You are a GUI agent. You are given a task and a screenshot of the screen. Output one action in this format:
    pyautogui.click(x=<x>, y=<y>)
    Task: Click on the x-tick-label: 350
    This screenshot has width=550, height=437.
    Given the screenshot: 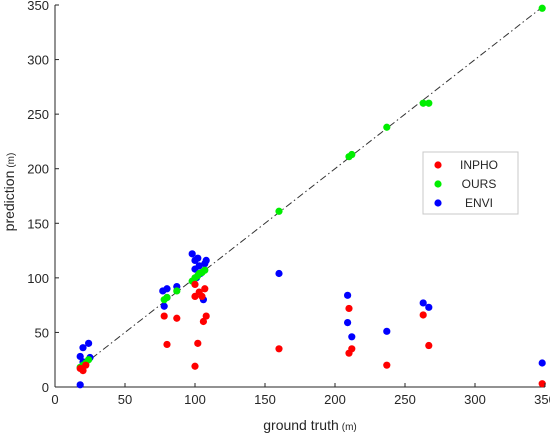 What is the action you would take?
    pyautogui.click(x=542, y=399)
    